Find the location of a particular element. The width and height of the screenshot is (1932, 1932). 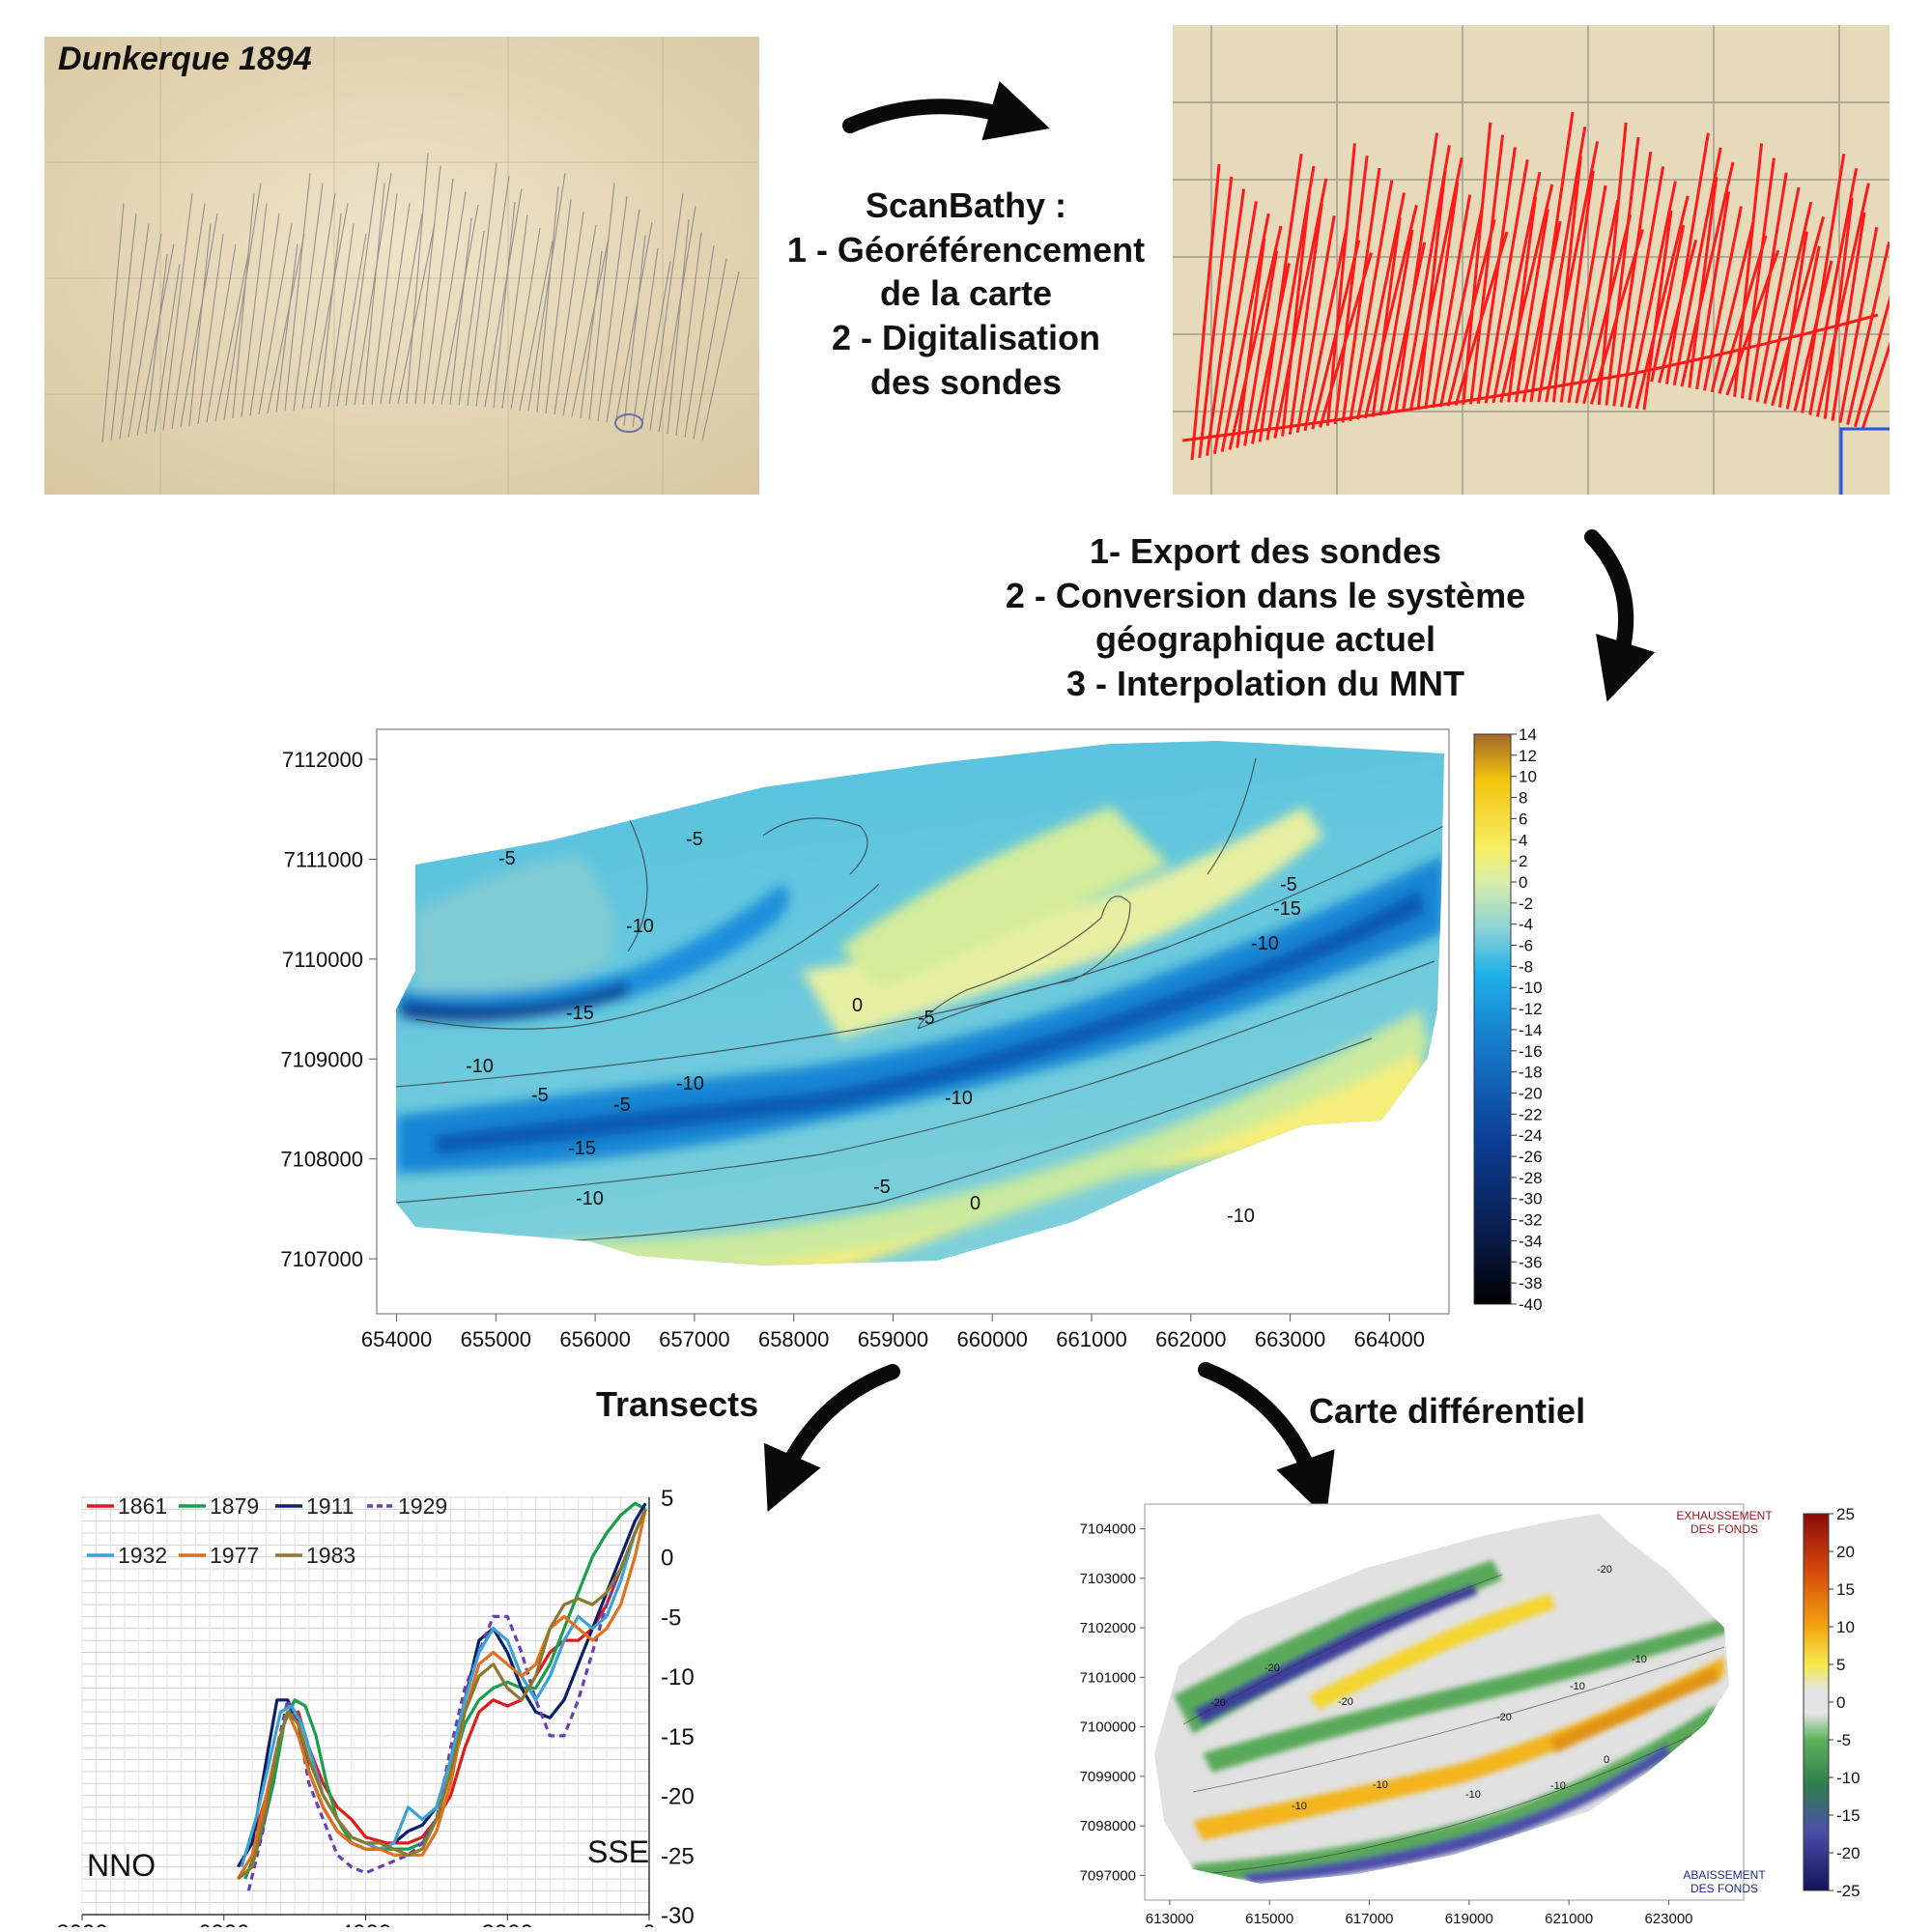

step2-line-4: 3 - Interpolation du MNT is located at coordinates (1265, 684).